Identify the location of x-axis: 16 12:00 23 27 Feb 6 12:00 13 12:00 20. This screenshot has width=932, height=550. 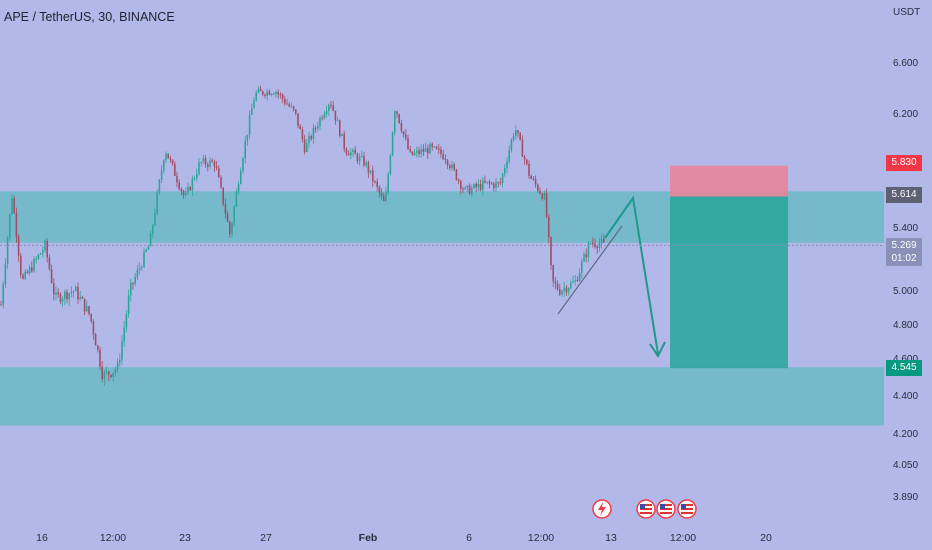
(404, 538).